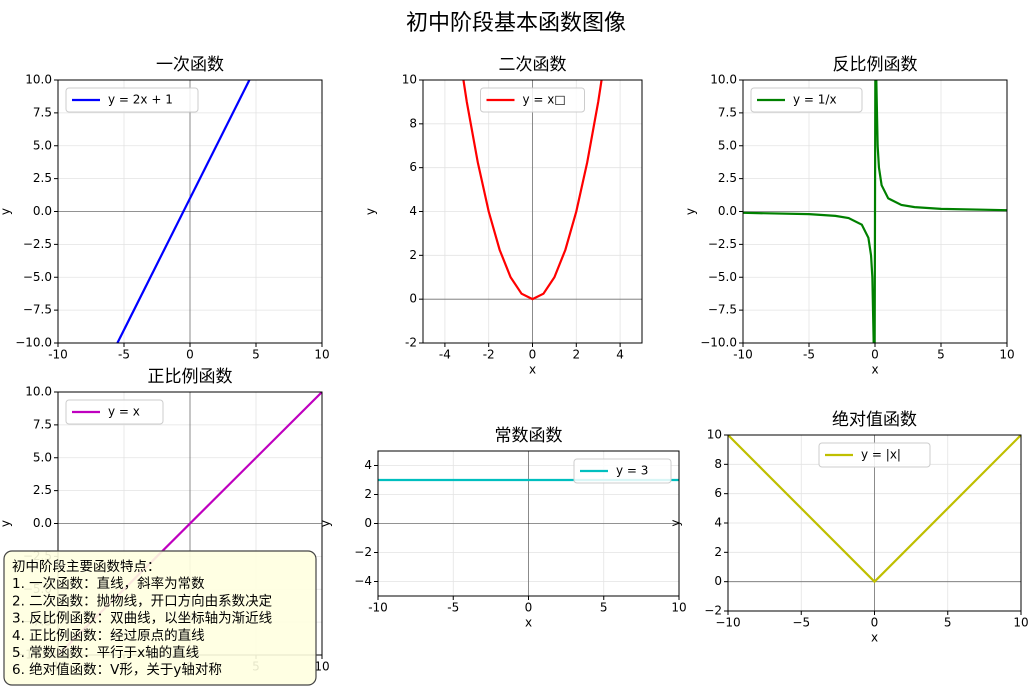  I want to click on subplot: −10 −5 0 5 10 −2 0 2 4 6 8 10 绝对值函数 x y y = |x|, so click(849, 527).